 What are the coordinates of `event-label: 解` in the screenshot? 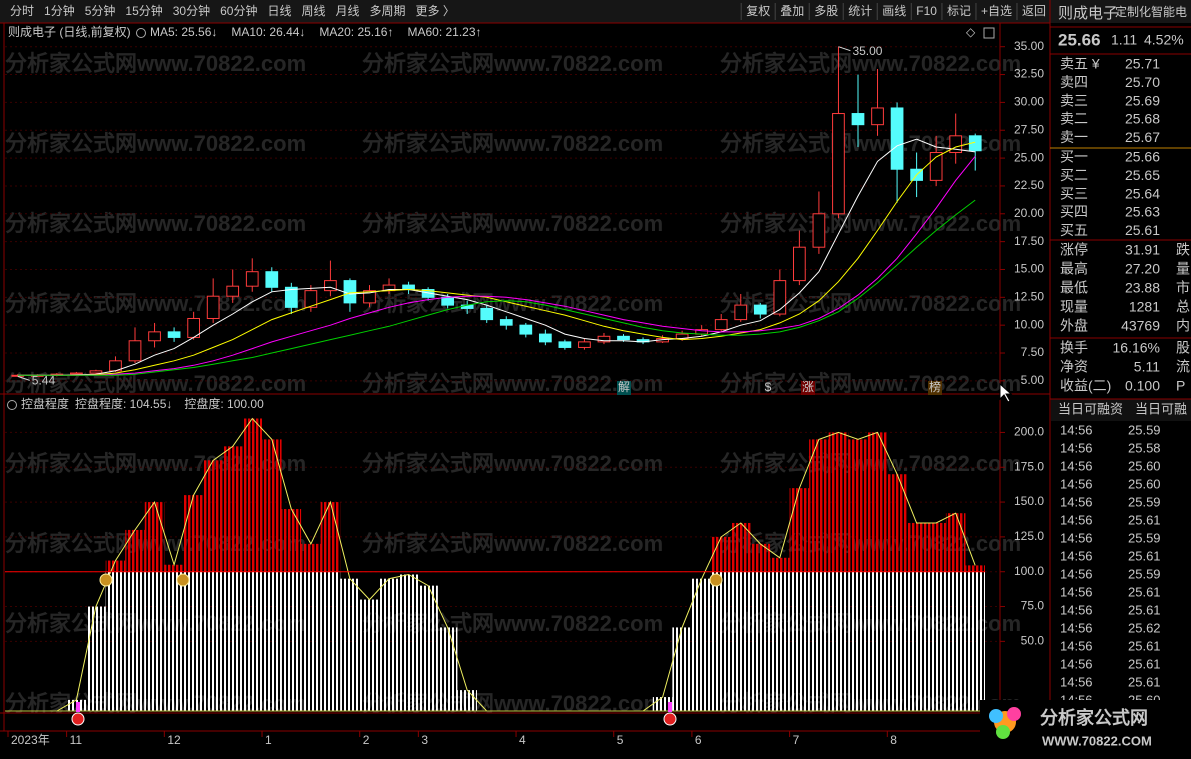 It's located at (624, 387).